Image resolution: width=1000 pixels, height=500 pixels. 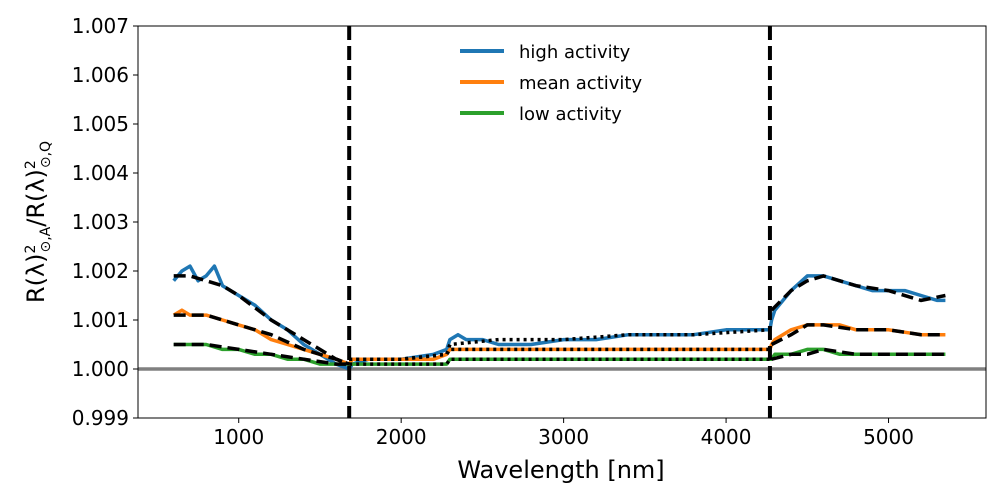 I want to click on x-tick-label: 4000, so click(x=726, y=437).